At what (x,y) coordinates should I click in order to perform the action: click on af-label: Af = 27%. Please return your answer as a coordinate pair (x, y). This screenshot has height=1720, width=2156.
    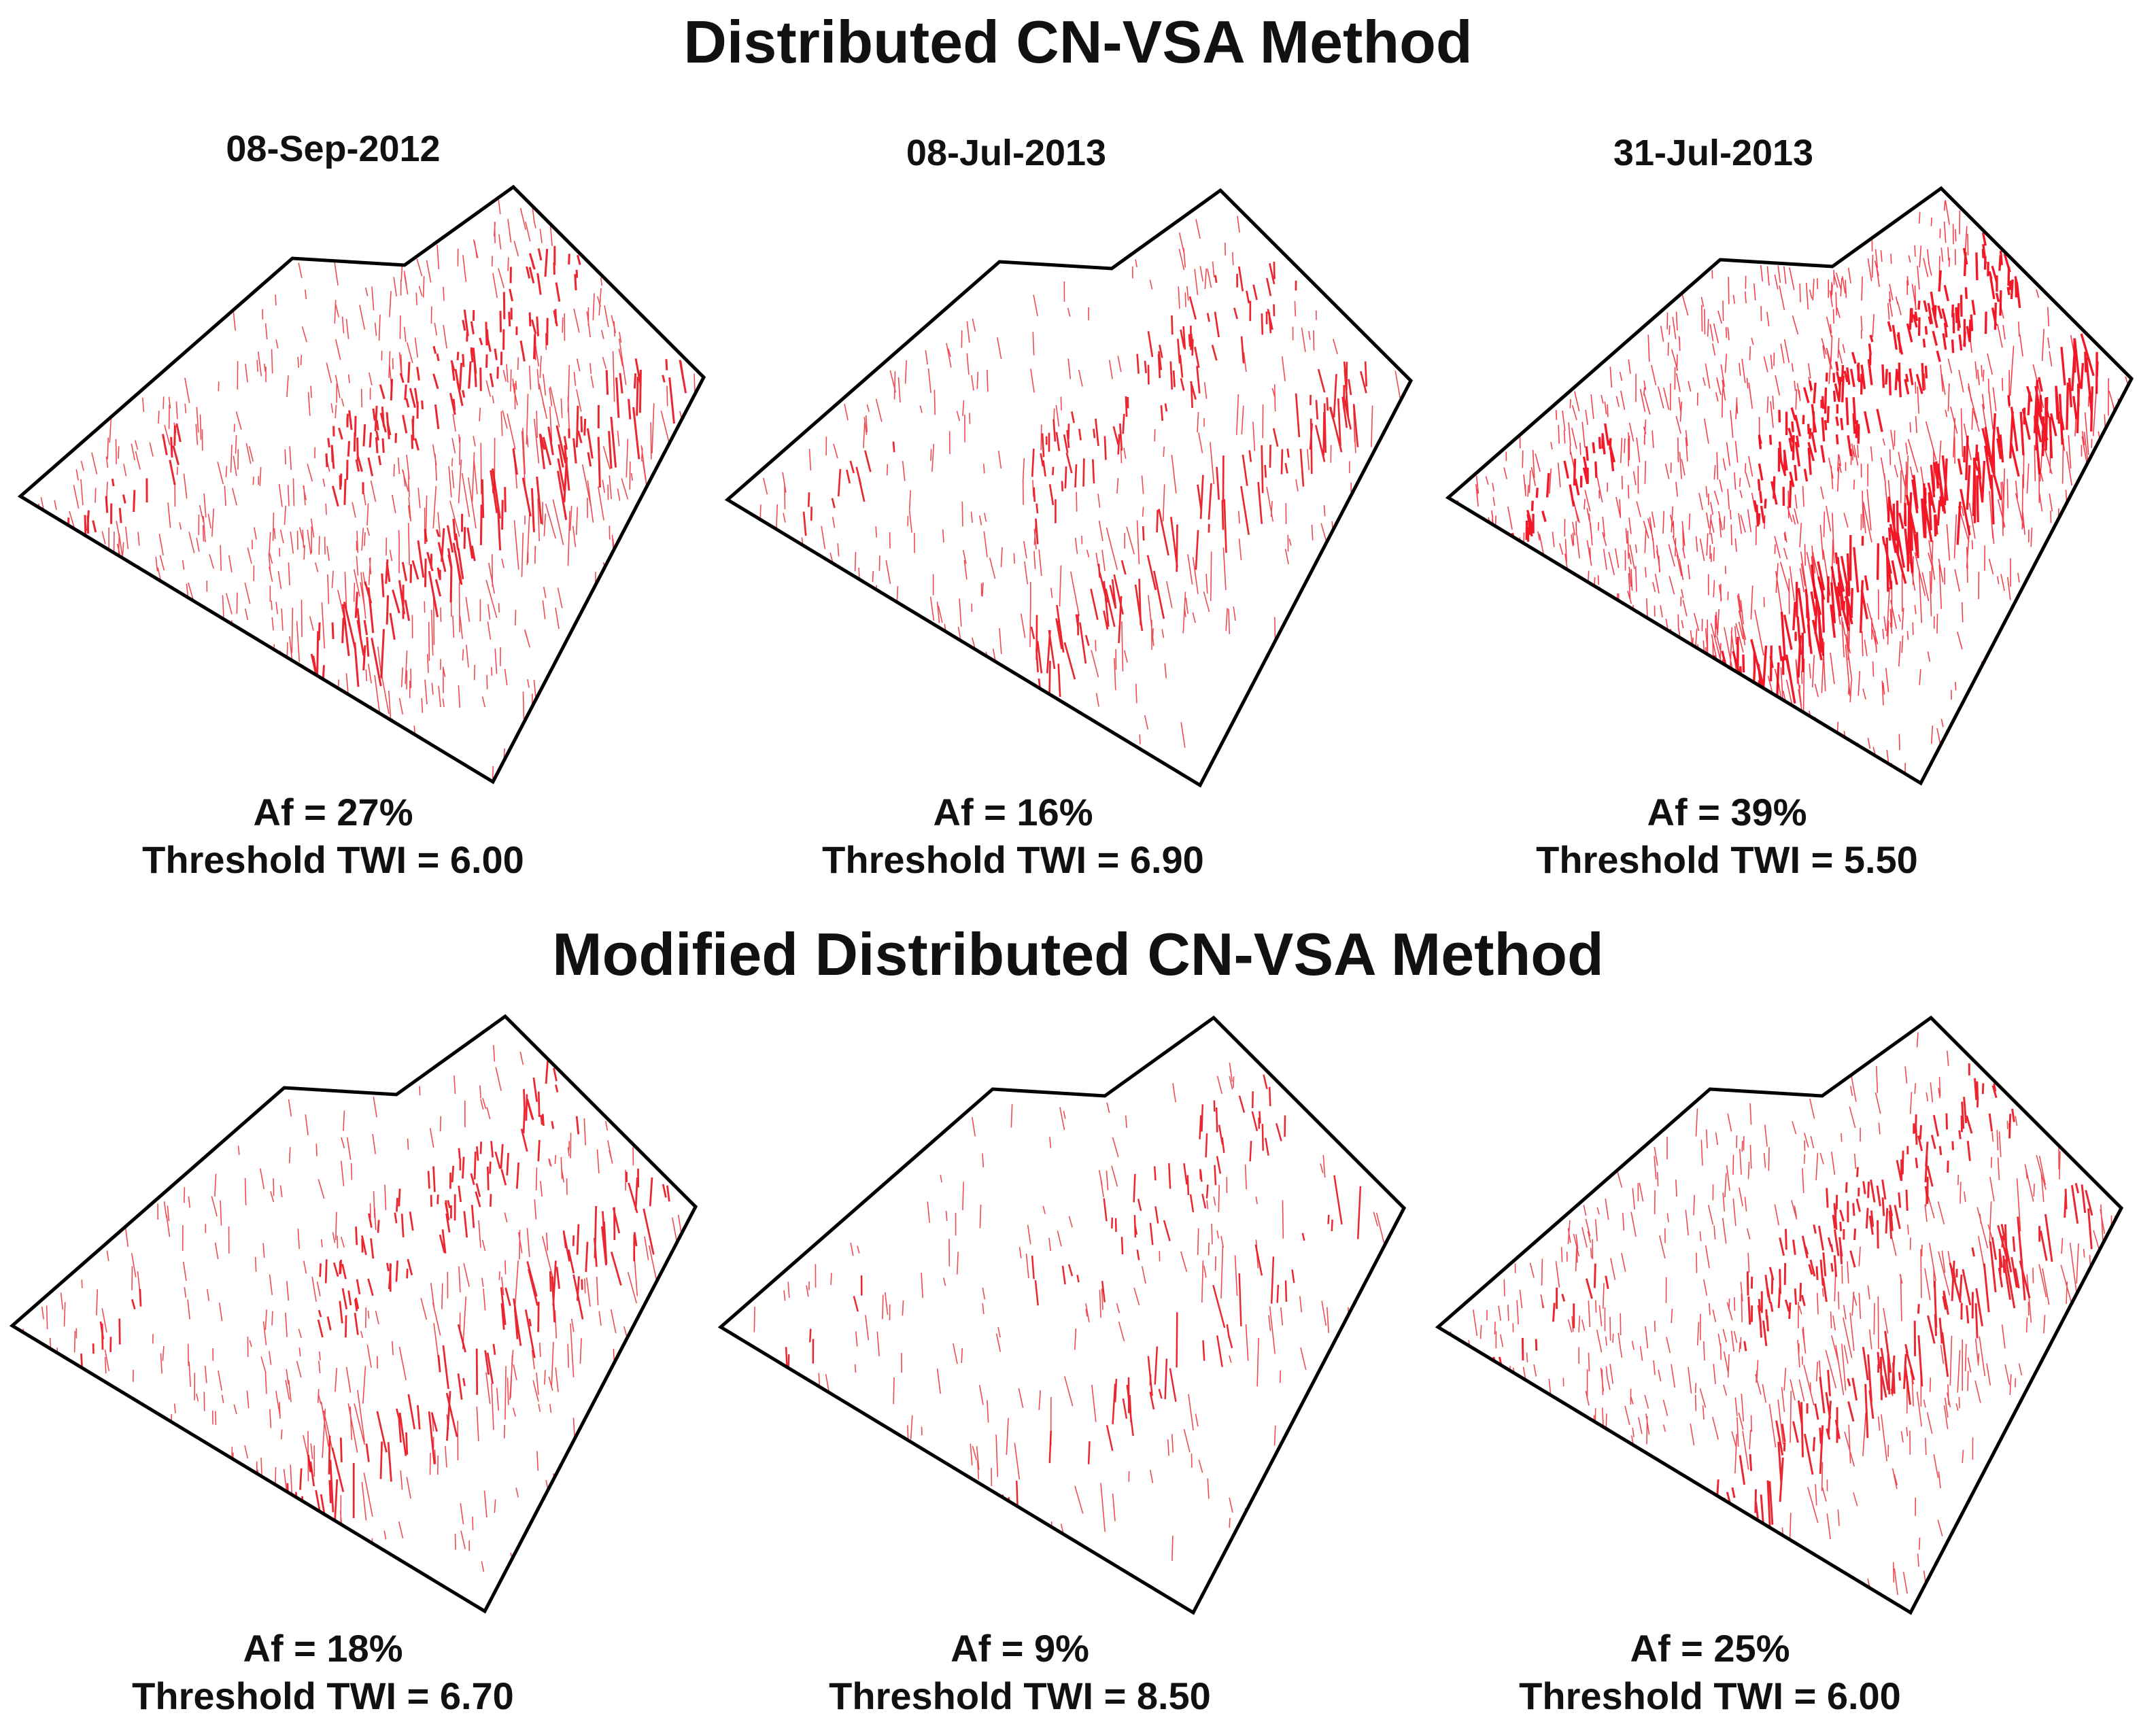
    Looking at the image, I should click on (333, 812).